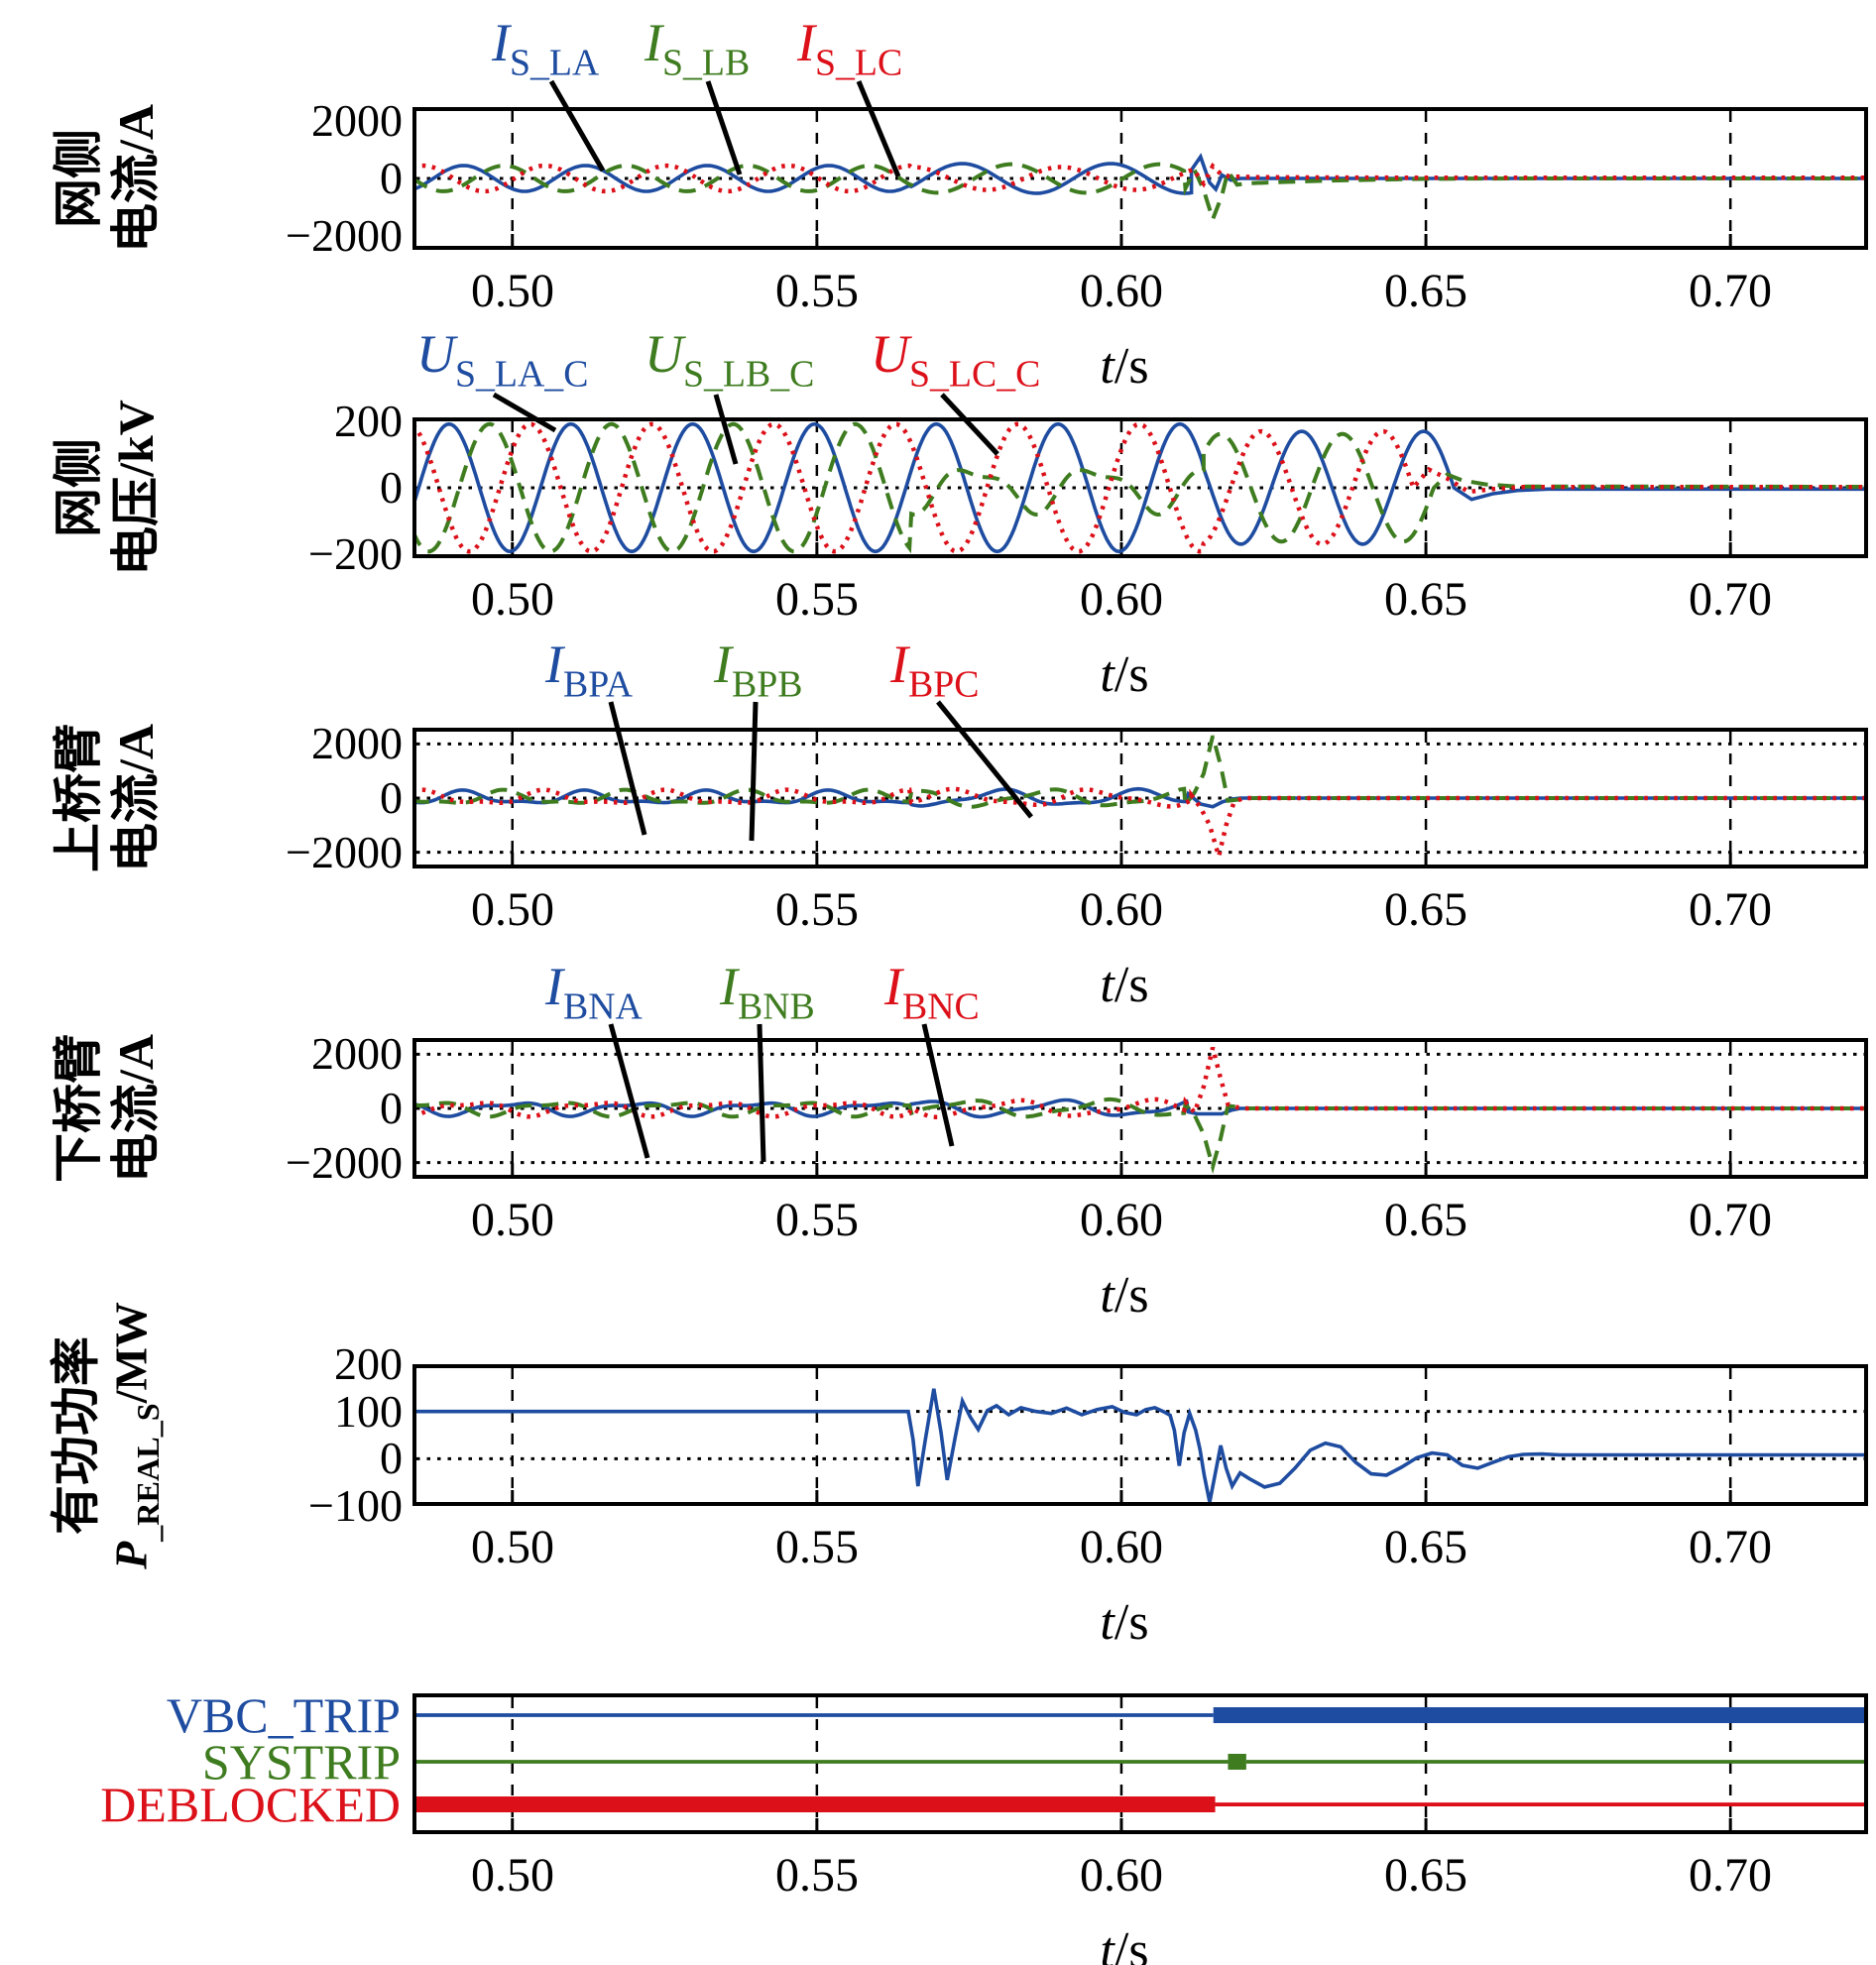  I want to click on ylabel-grid_current: 网侧 电流/A, so click(107, 178).